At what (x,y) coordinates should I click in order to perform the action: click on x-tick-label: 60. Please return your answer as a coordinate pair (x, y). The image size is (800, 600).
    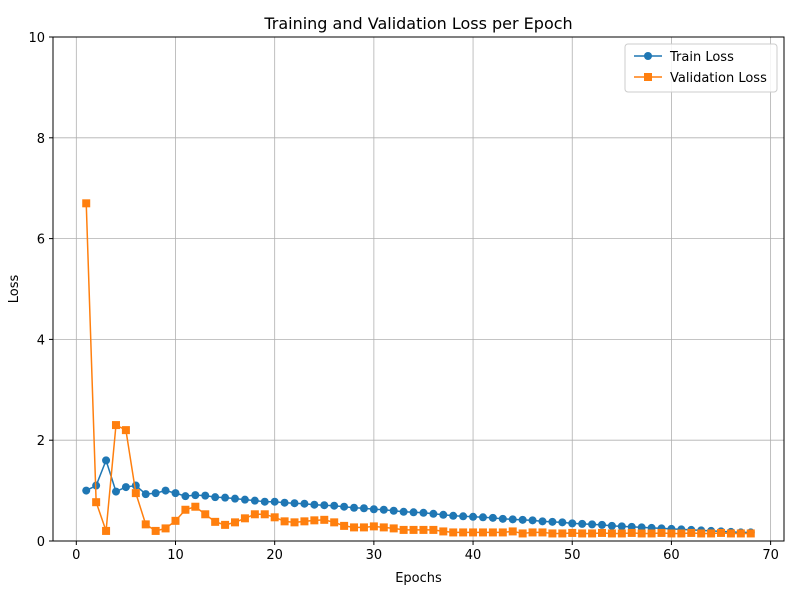
    Looking at the image, I should click on (671, 555).